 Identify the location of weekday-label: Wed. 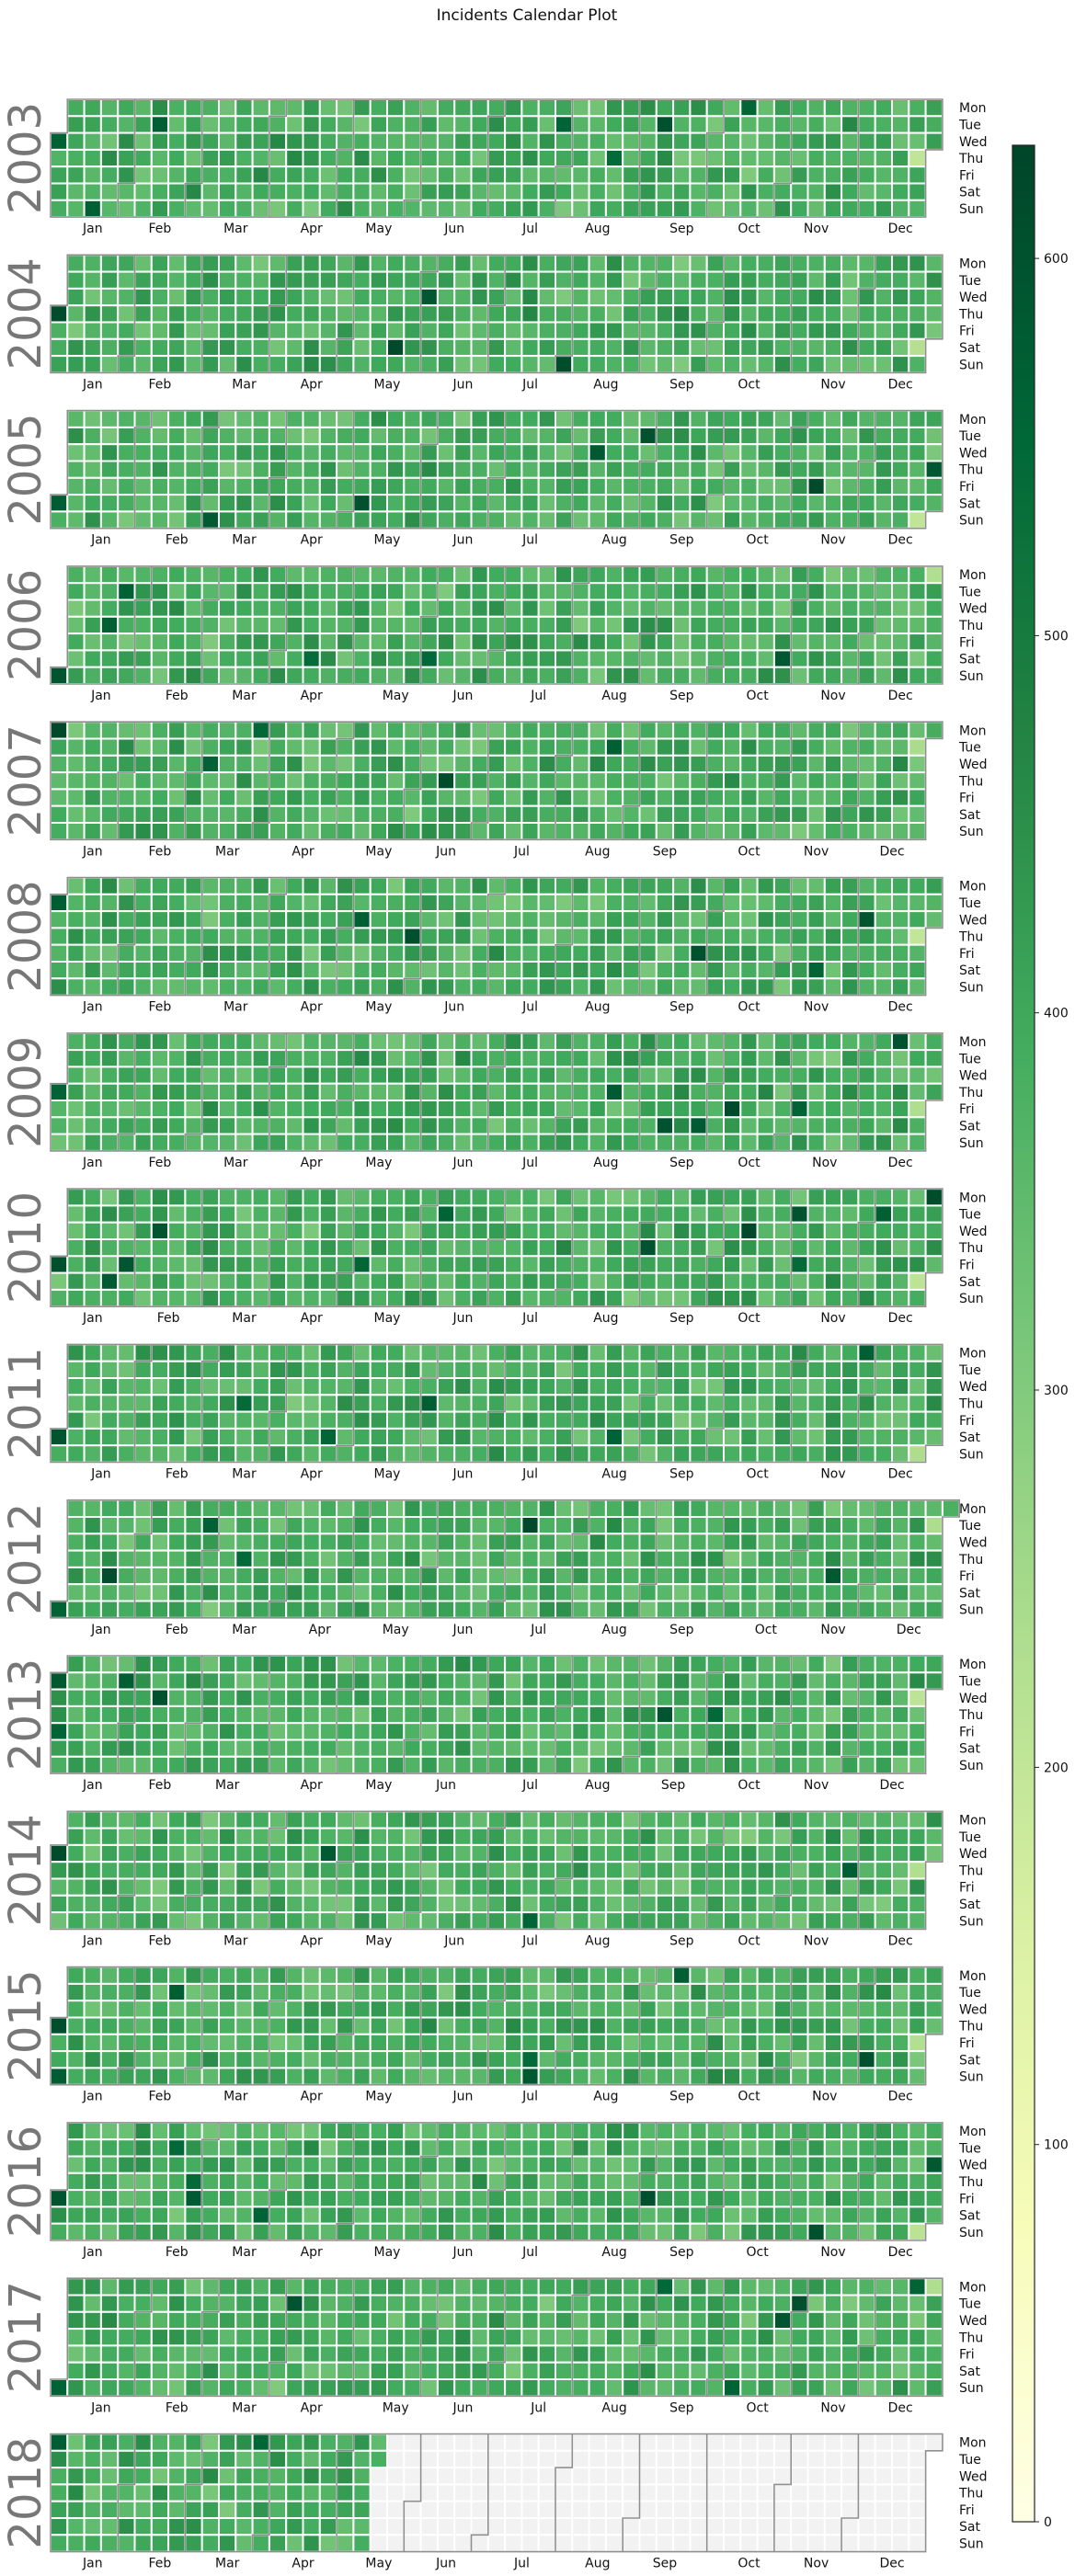
(974, 1543).